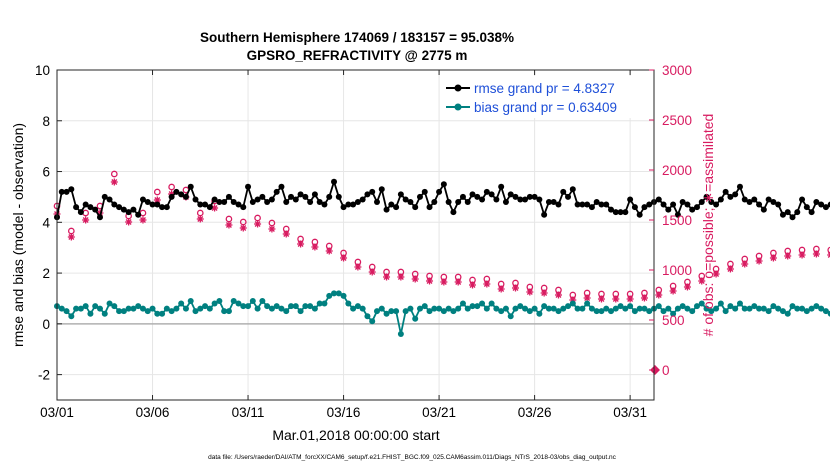  Describe the element at coordinates (545, 107) in the screenshot. I see `legend-bias-label: bias grand pr = 0.63409` at that location.